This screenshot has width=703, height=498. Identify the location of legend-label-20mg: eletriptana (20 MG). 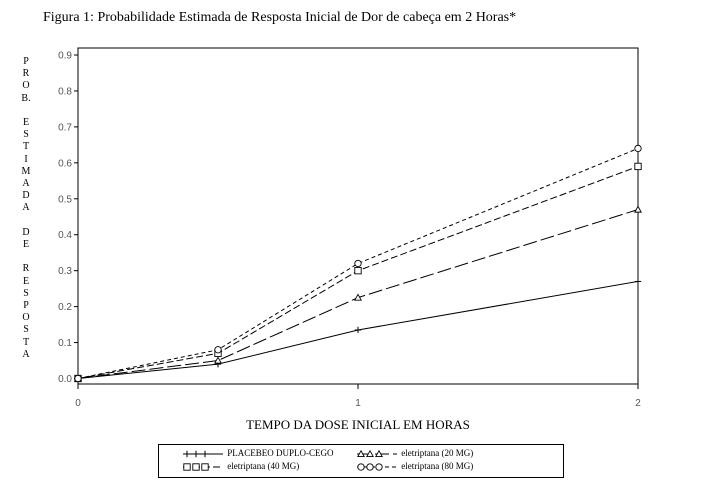
(437, 453).